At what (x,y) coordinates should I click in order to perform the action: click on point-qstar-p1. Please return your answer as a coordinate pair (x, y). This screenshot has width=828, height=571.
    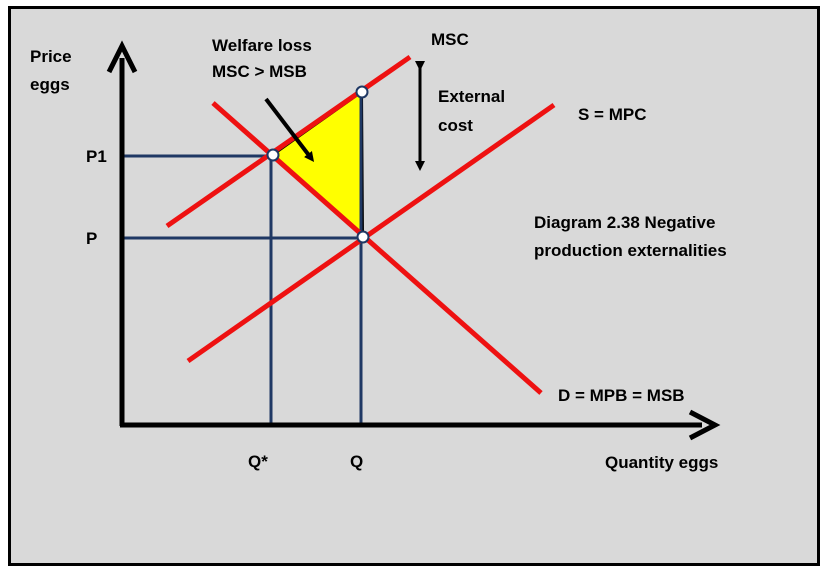
    Looking at the image, I should click on (273, 155).